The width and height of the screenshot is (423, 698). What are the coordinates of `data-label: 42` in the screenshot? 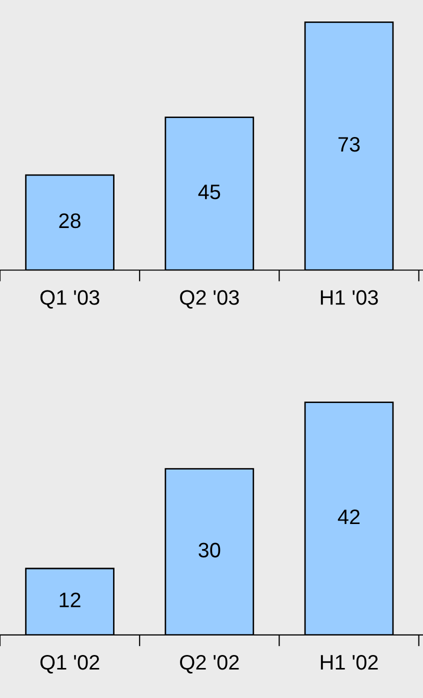 It's located at (349, 516).